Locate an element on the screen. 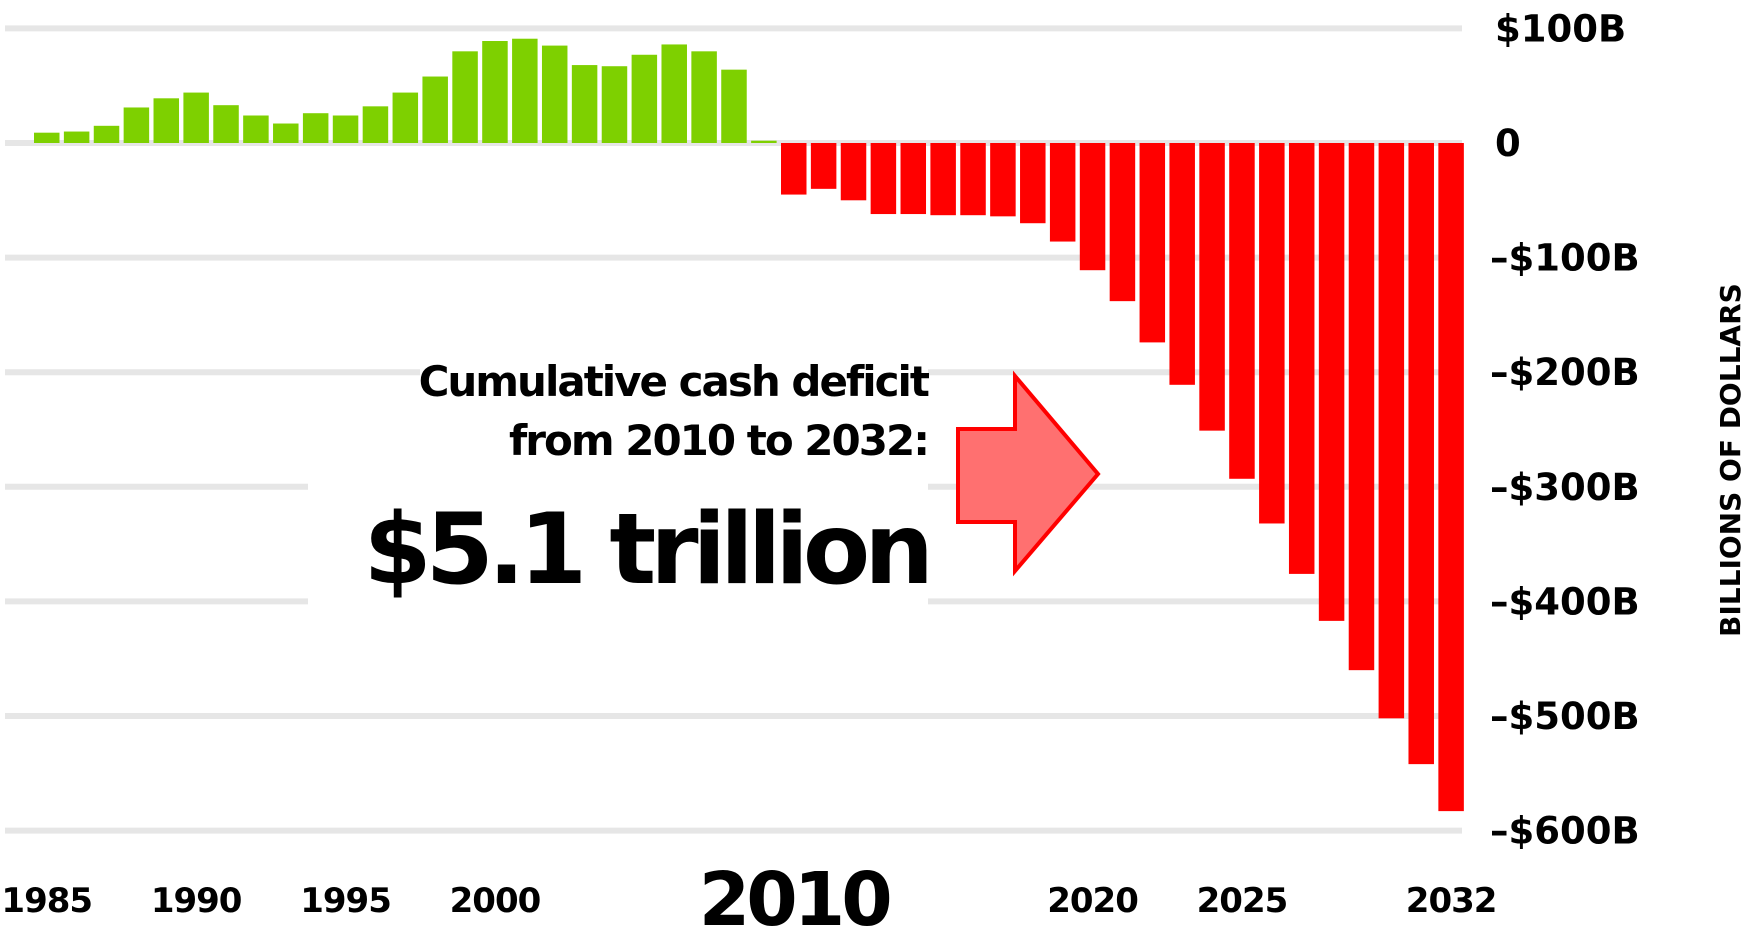 This screenshot has width=1758, height=937. x-tick-label: 2000 is located at coordinates (495, 901).